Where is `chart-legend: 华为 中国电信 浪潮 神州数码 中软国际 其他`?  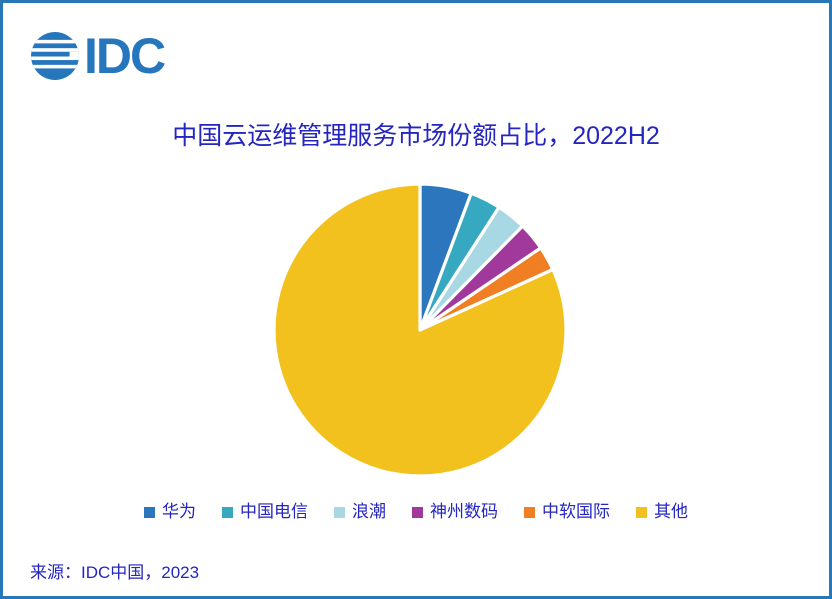 chart-legend: 华为 中国电信 浪潮 神州数码 中软国际 其他 is located at coordinates (416, 512).